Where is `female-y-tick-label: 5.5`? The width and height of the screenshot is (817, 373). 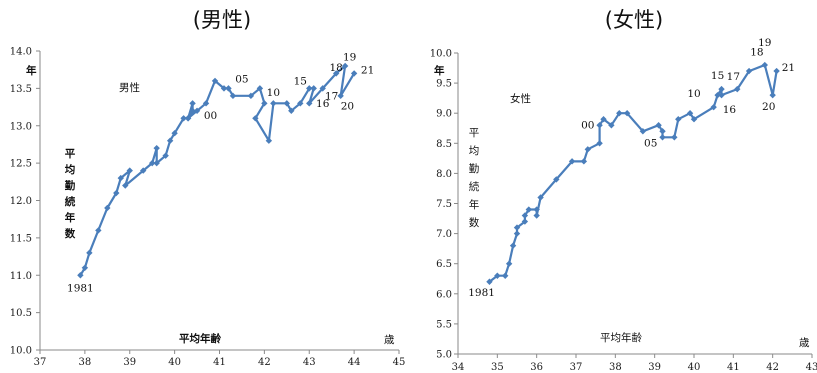
female-y-tick-label: 5.5 is located at coordinates (444, 324).